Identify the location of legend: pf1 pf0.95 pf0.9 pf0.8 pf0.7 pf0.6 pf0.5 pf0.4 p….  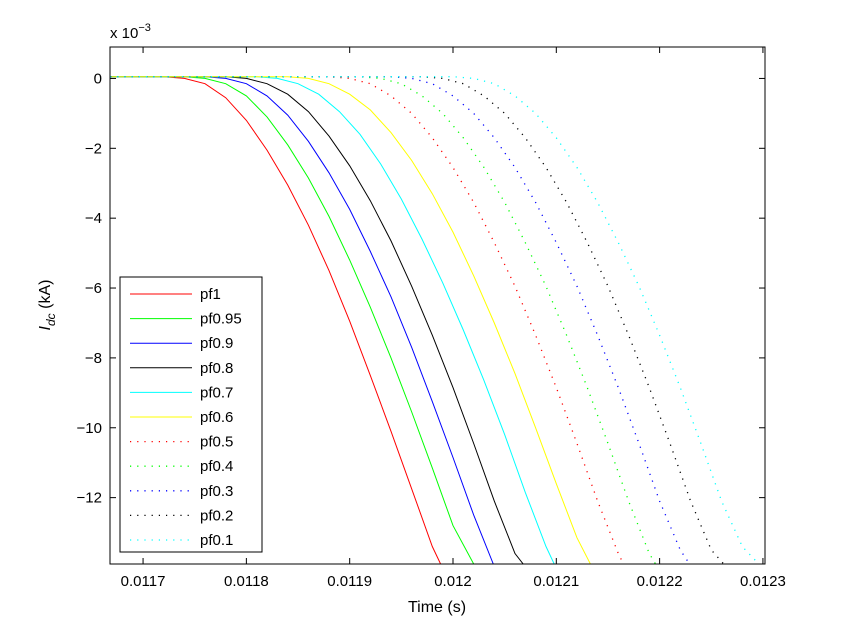
(191, 414).